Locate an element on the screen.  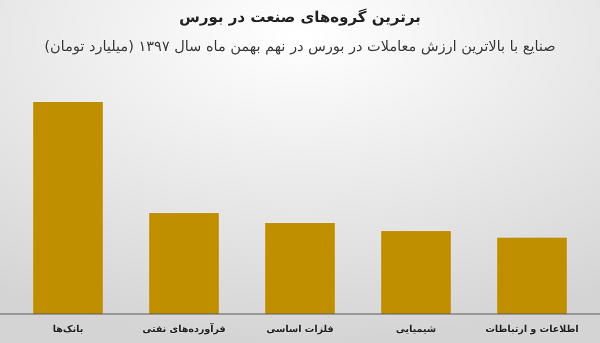
x-tick-label: فرآورده‌های نفتی is located at coordinates (184, 328).